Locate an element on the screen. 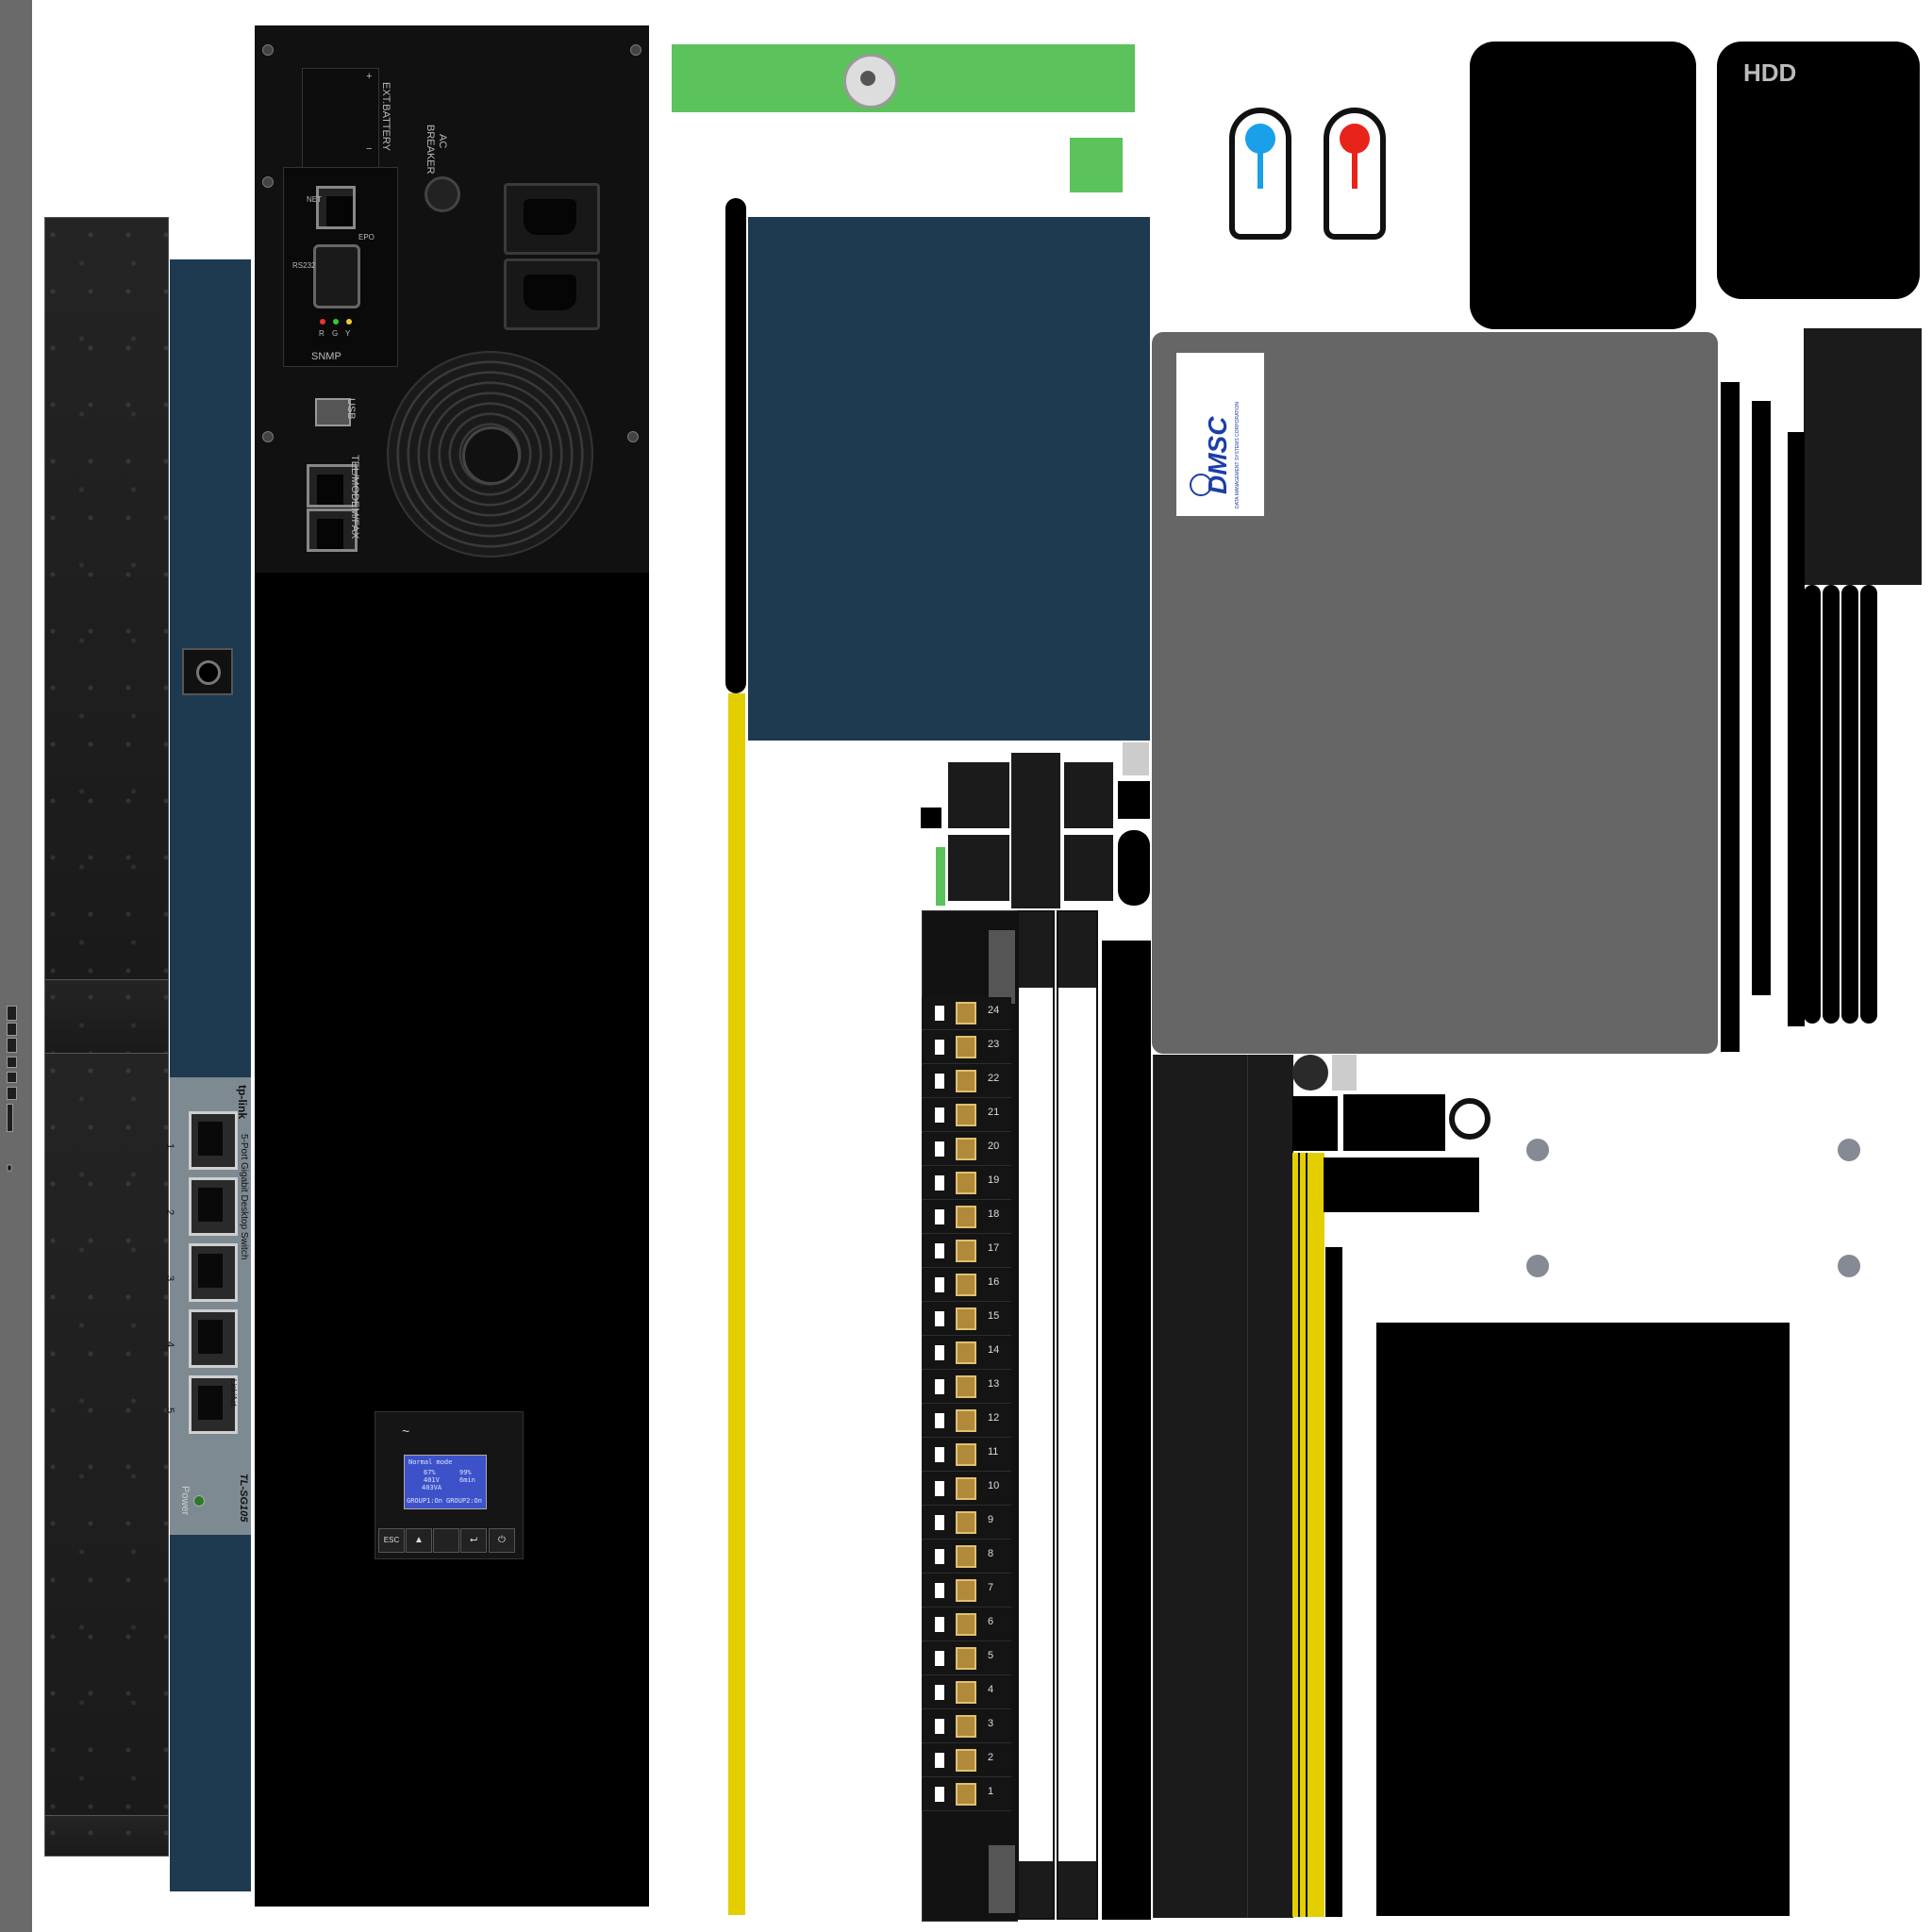 The image size is (1932, 1932). down-button is located at coordinates (446, 1540).